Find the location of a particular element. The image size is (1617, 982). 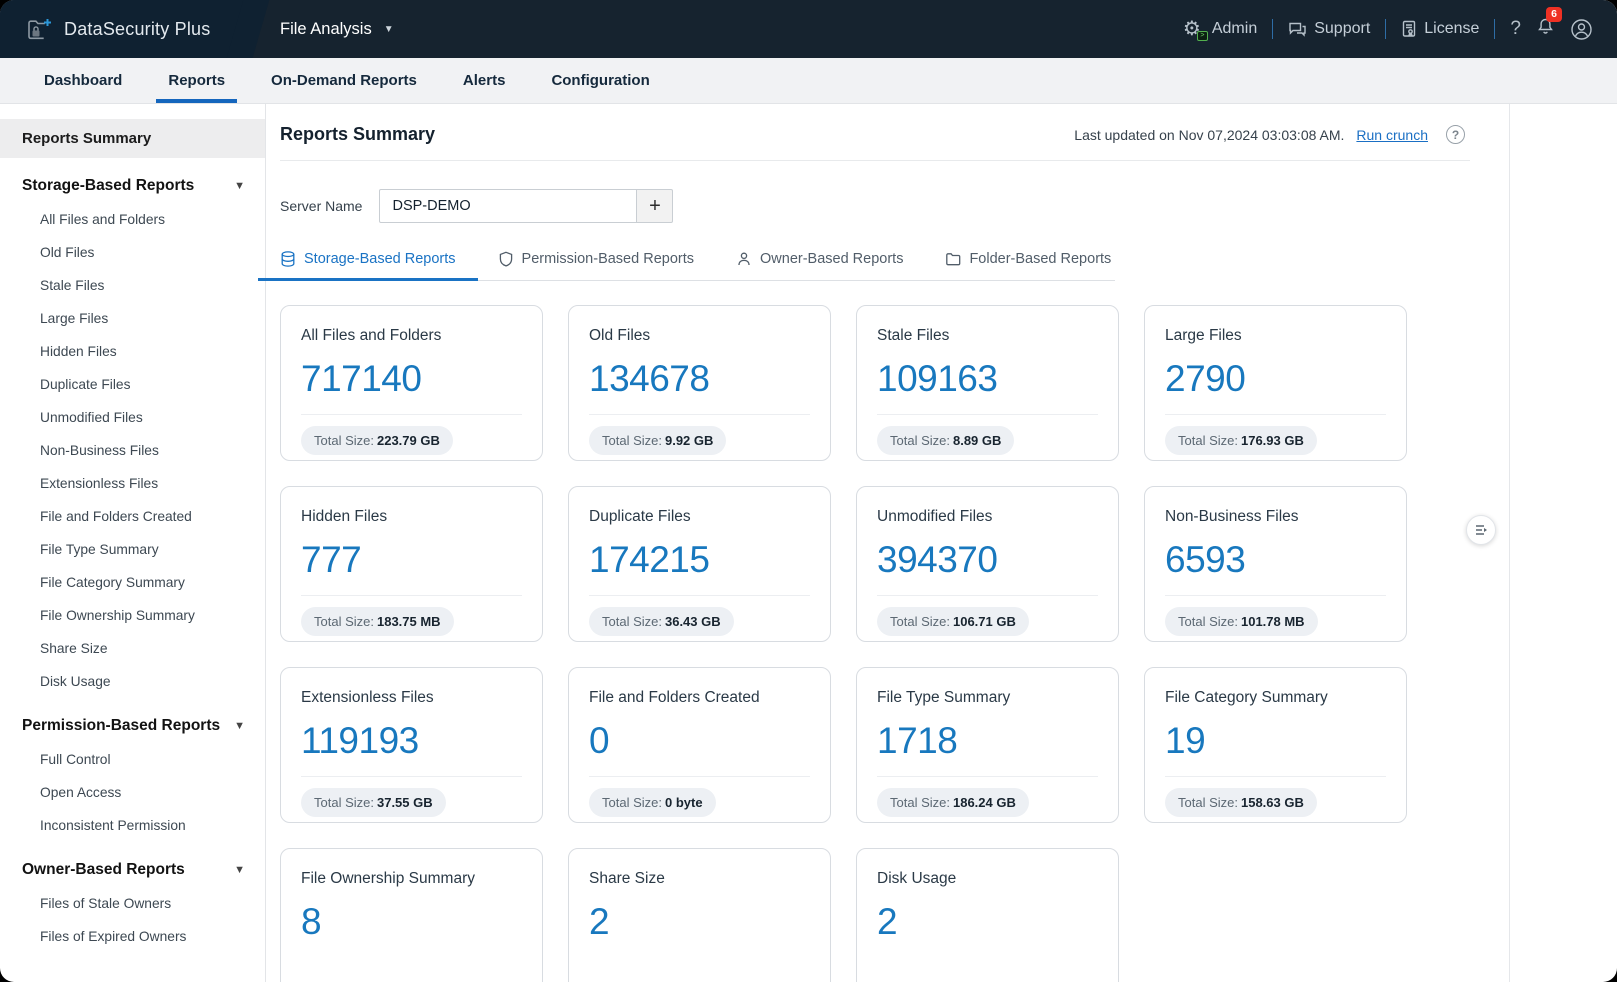

card-title: Large Files is located at coordinates (1203, 335).